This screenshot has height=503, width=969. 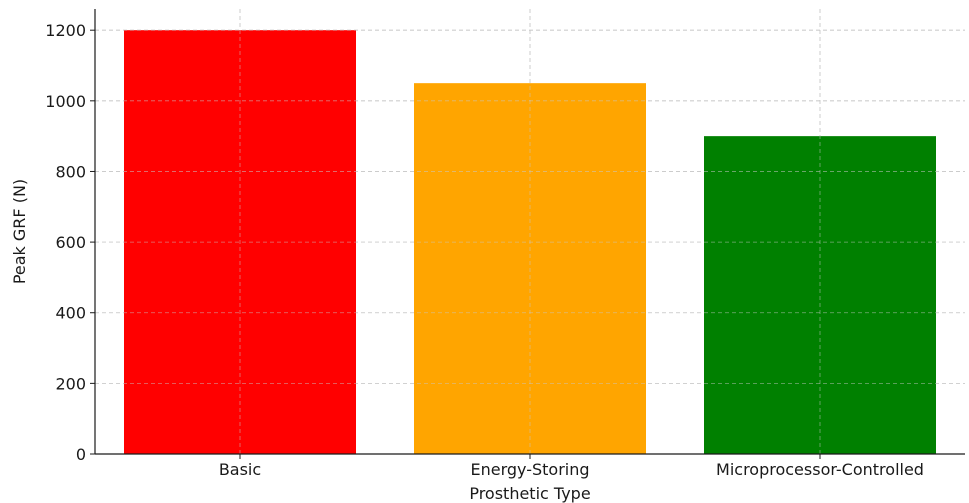 I want to click on y-axis-label: Peak GRF (N), so click(x=19, y=231).